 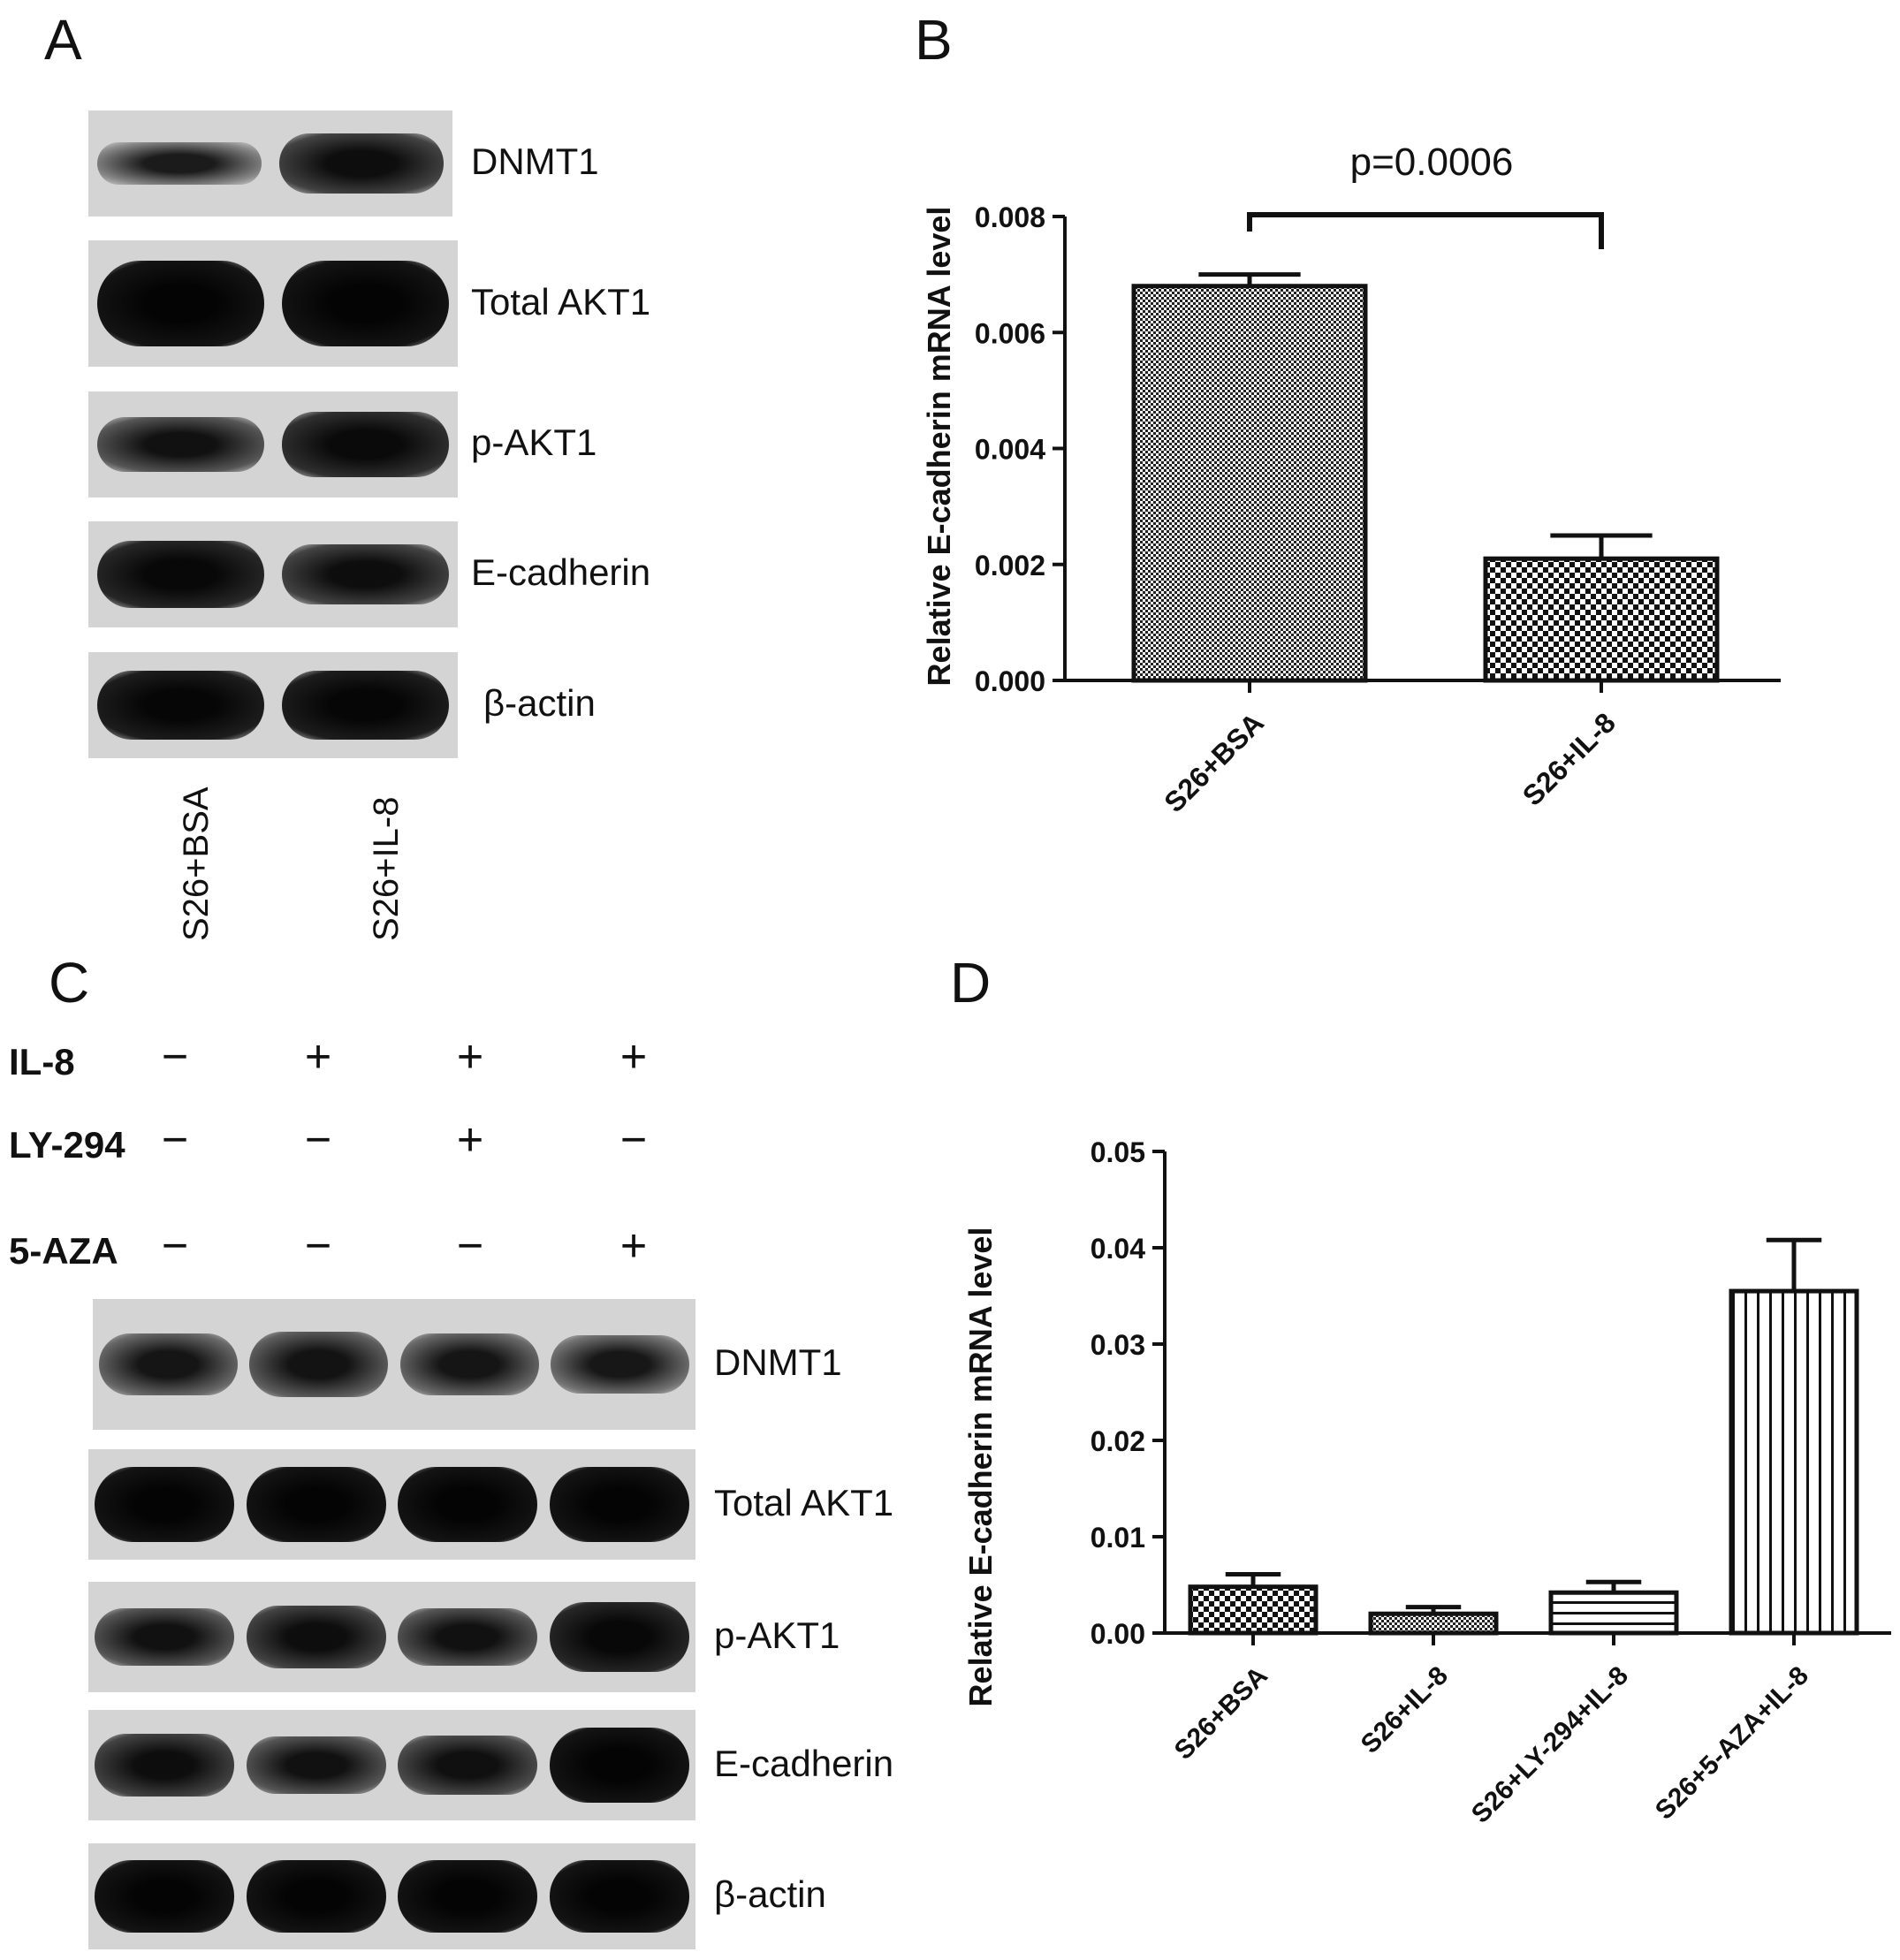 What do you see at coordinates (1118, 1441) in the screenshot?
I see `y-tick-label: 0.02` at bounding box center [1118, 1441].